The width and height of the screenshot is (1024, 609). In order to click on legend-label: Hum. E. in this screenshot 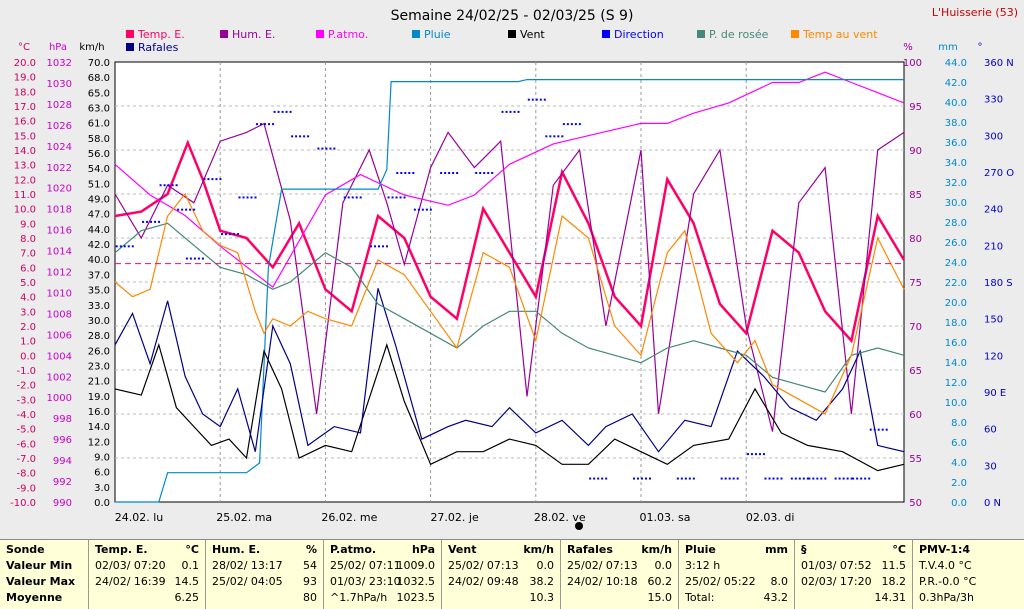, I will do `click(253, 34)`.